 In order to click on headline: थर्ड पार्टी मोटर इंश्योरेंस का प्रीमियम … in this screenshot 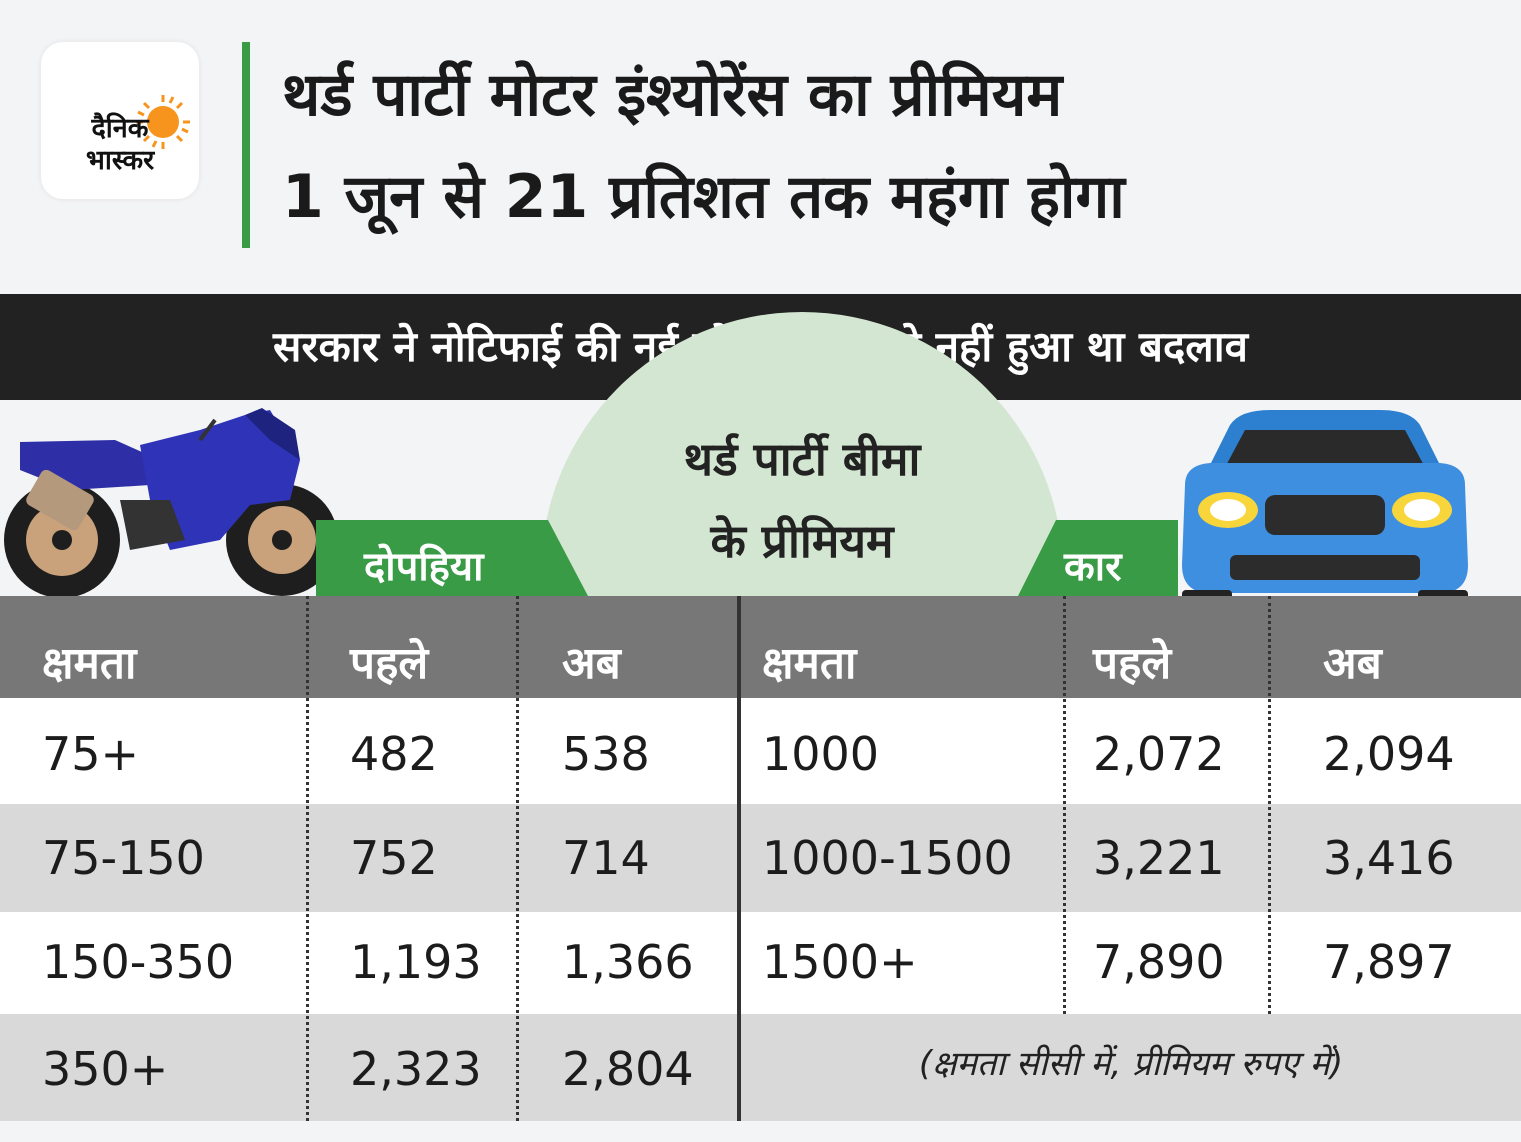, I will do `click(892, 146)`.